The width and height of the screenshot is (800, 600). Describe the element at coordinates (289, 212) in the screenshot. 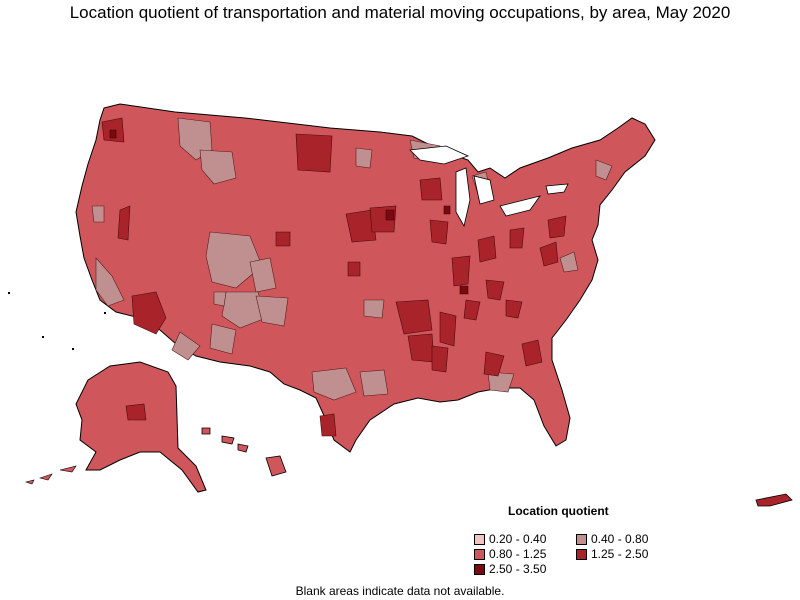

I see `highest-lq-regions` at that location.